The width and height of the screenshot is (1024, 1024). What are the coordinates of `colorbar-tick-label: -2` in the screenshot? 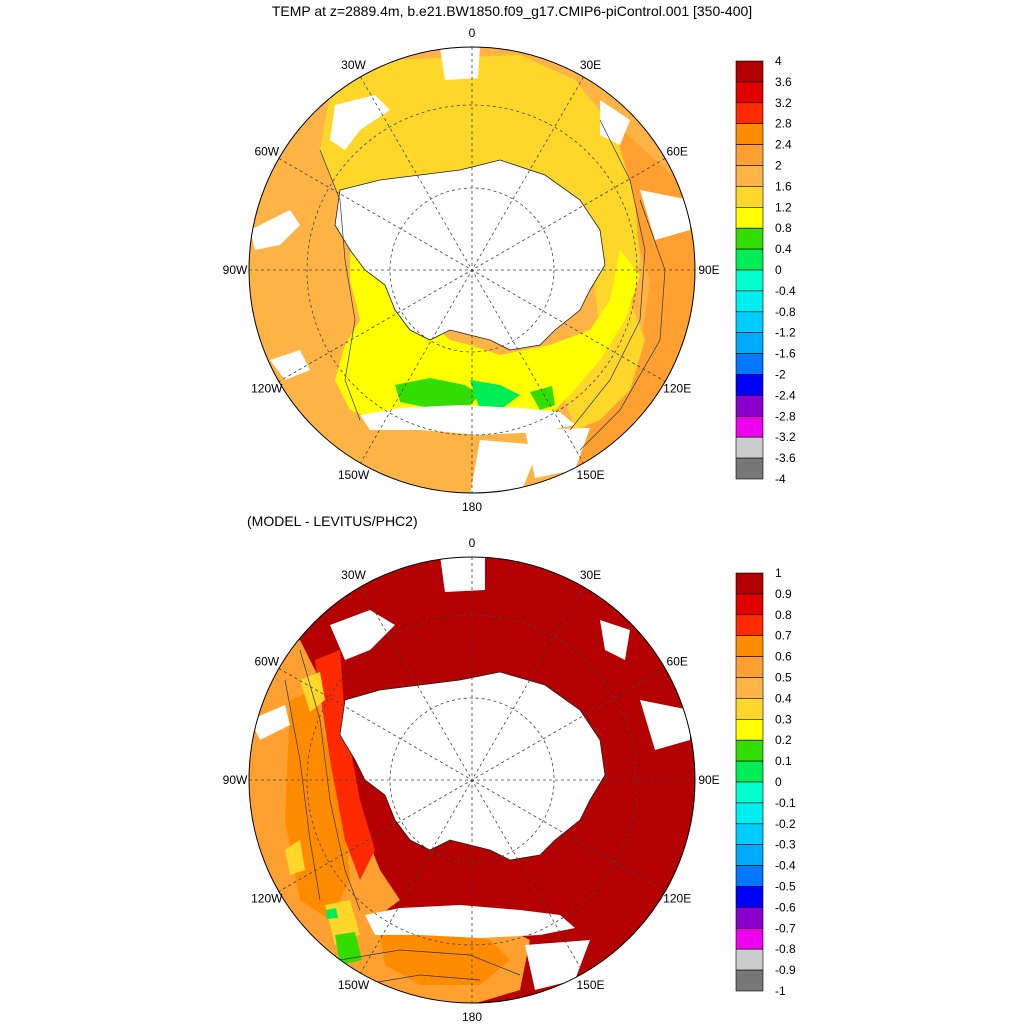 It's located at (780, 375).